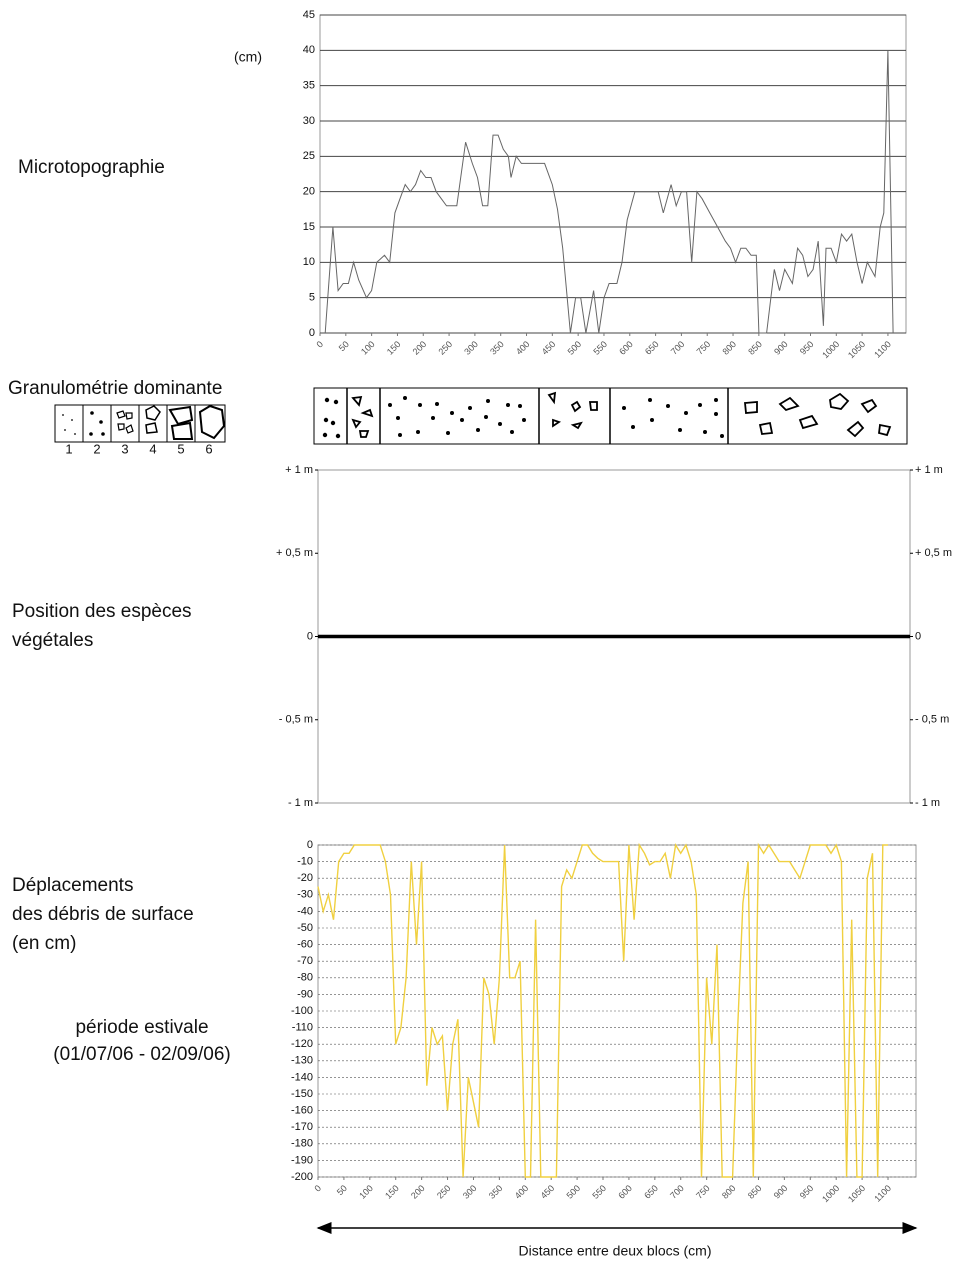 The image size is (970, 1269). What do you see at coordinates (302, 1044) in the screenshot?
I see `y-tick-label: -120` at bounding box center [302, 1044].